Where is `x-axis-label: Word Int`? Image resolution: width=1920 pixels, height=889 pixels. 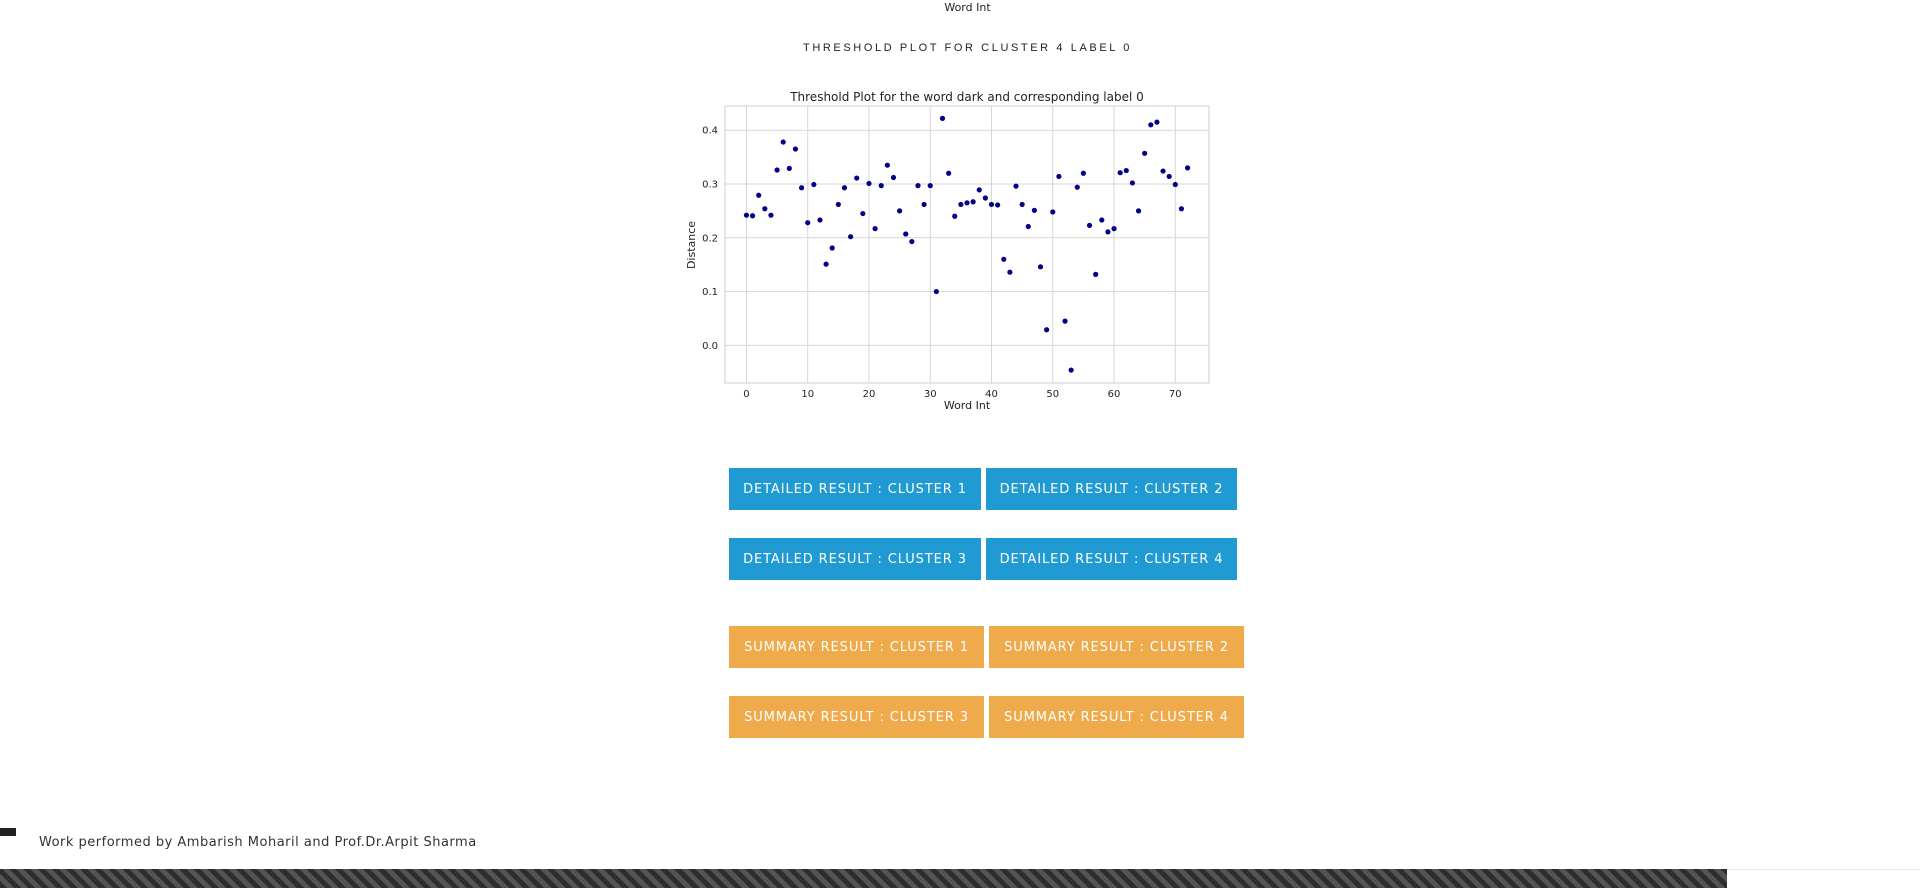 x-axis-label: Word Int is located at coordinates (967, 405).